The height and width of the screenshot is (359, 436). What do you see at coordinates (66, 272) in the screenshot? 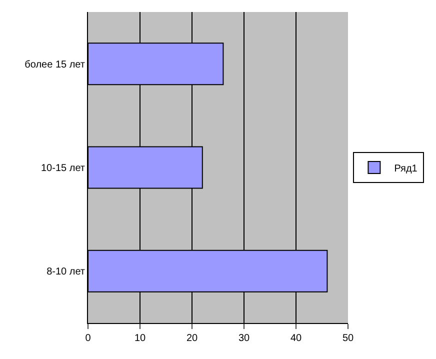
I see `y-tick-label: 8-10 лет` at bounding box center [66, 272].